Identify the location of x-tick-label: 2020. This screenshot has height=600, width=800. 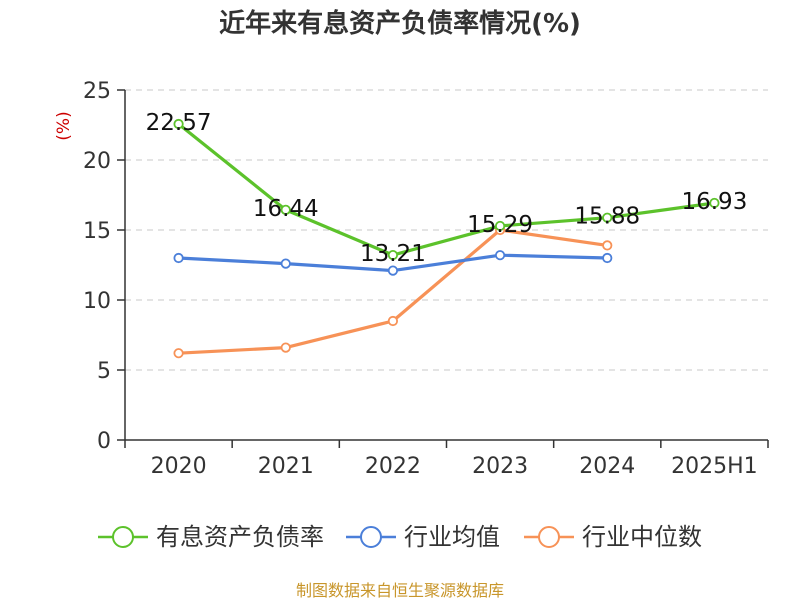
(179, 466).